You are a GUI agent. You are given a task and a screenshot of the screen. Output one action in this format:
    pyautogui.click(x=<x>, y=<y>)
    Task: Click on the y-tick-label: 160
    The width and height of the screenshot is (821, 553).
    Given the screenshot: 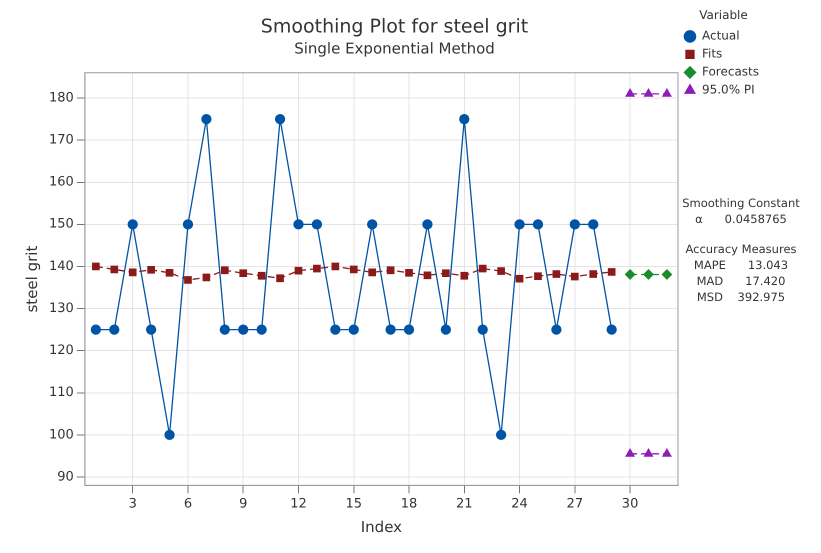 What is the action you would take?
    pyautogui.click(x=61, y=182)
    